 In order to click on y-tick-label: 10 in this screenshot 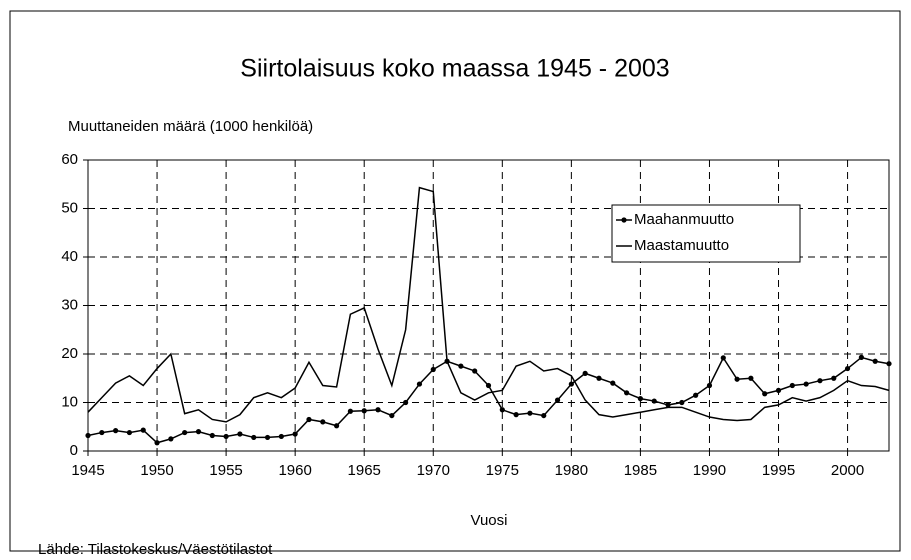, I will do `click(69, 401)`.